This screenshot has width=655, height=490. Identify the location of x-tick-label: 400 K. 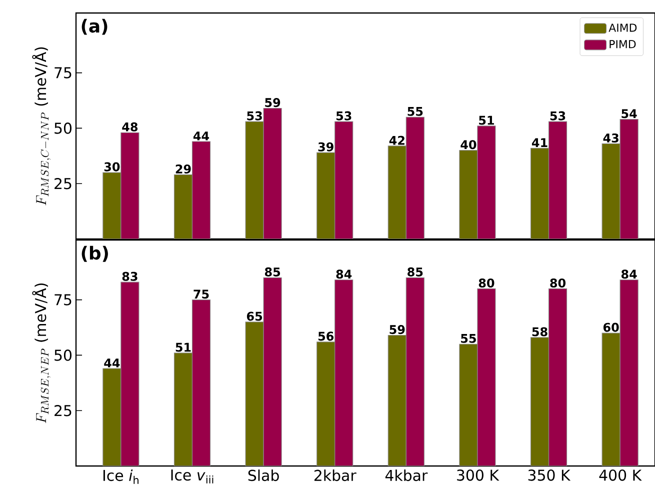
(620, 475).